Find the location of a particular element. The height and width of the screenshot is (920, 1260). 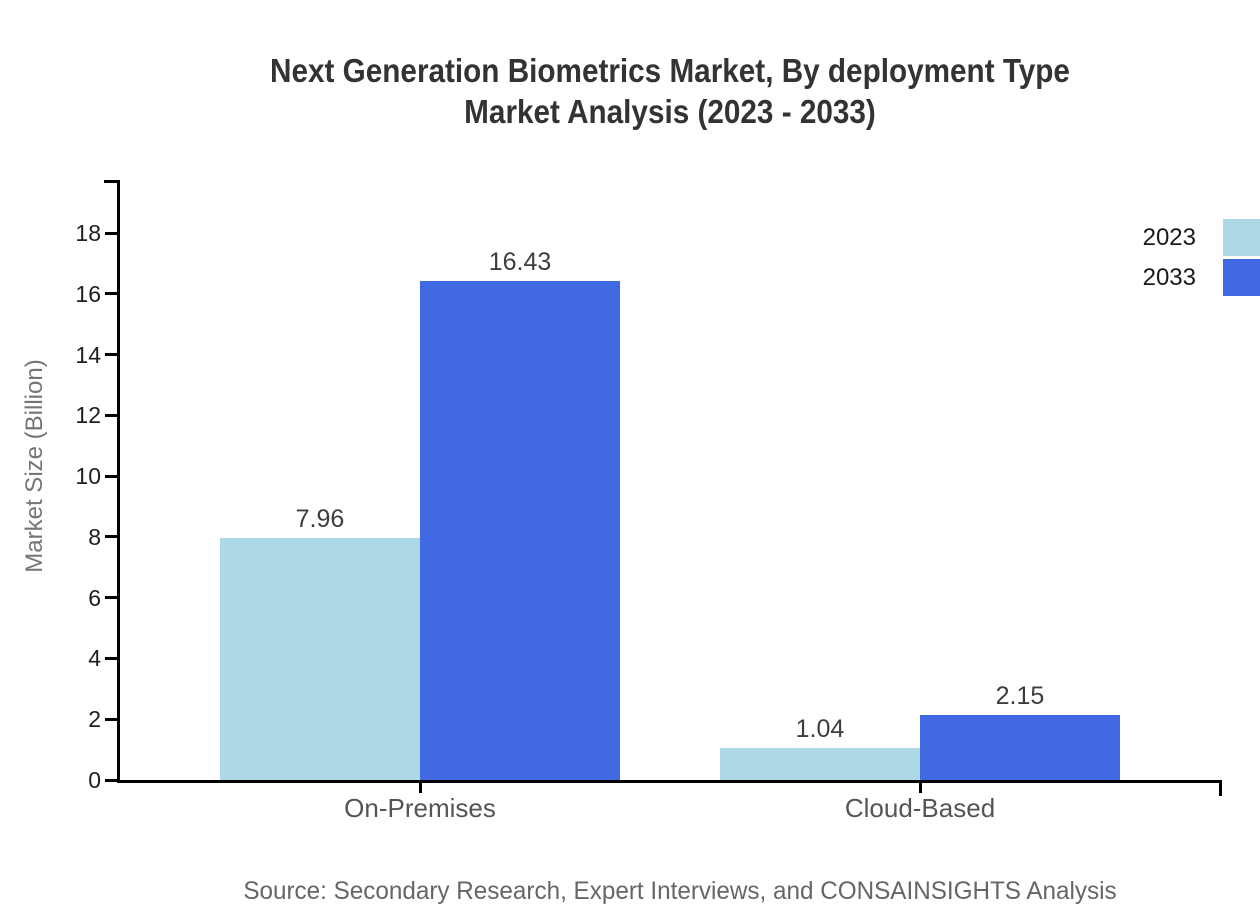

bar-value-label-2023-on-premises: 7.96 is located at coordinates (320, 519).